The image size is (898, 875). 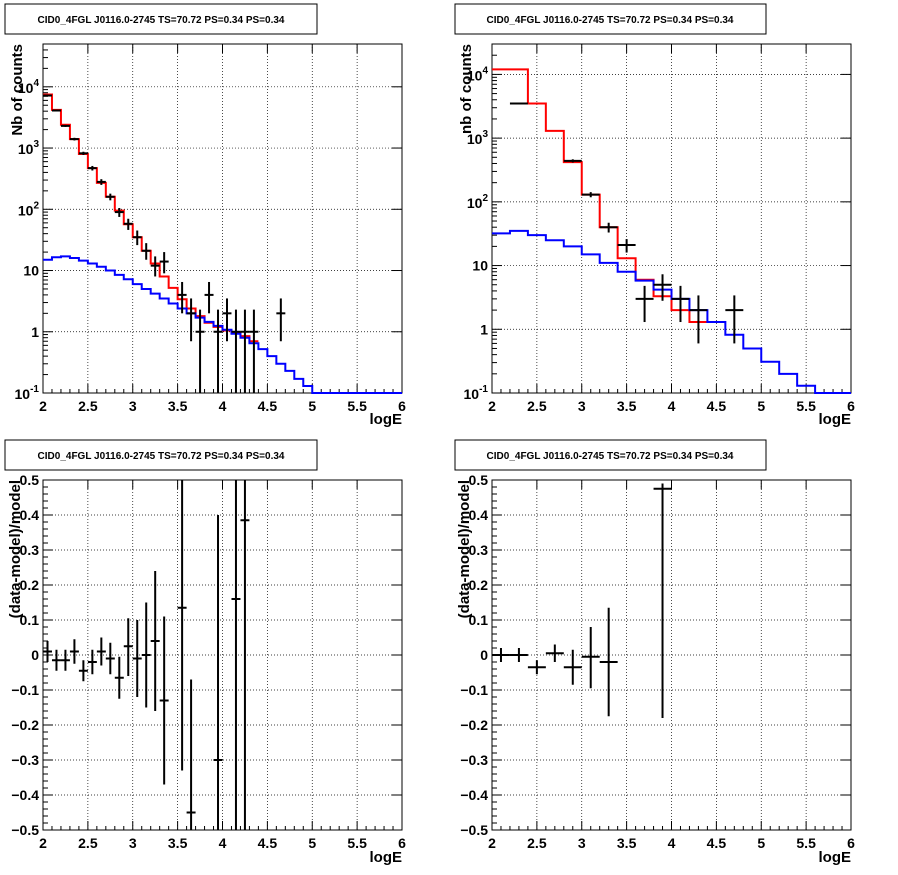 What do you see at coordinates (222, 324) in the screenshot?
I see `background-model-line` at bounding box center [222, 324].